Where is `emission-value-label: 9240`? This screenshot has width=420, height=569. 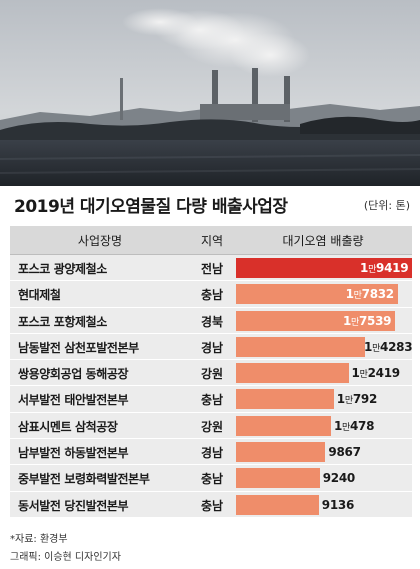
emission-value-label: 9240 is located at coordinates (339, 478).